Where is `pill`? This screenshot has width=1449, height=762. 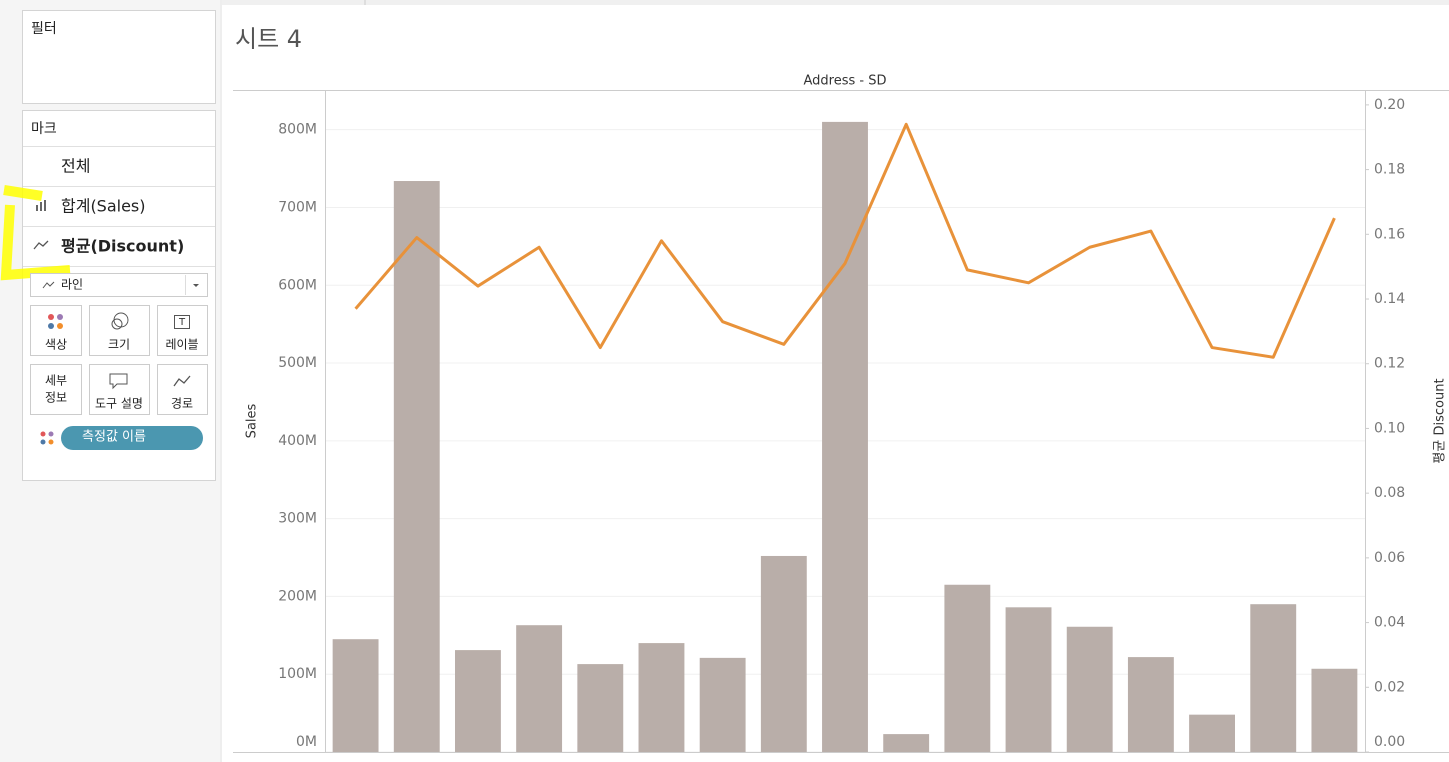 pill is located at coordinates (132, 438).